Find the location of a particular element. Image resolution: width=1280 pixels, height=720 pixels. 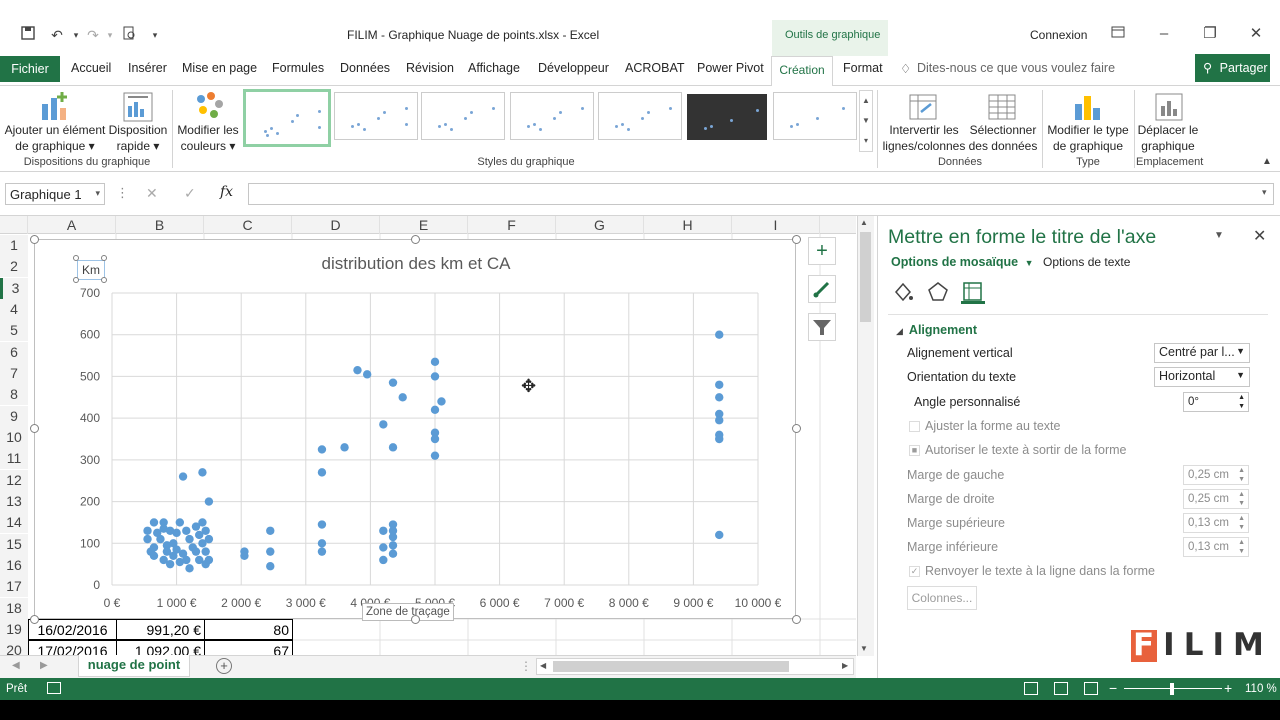

y-axis-title: Km is located at coordinates (91, 270).